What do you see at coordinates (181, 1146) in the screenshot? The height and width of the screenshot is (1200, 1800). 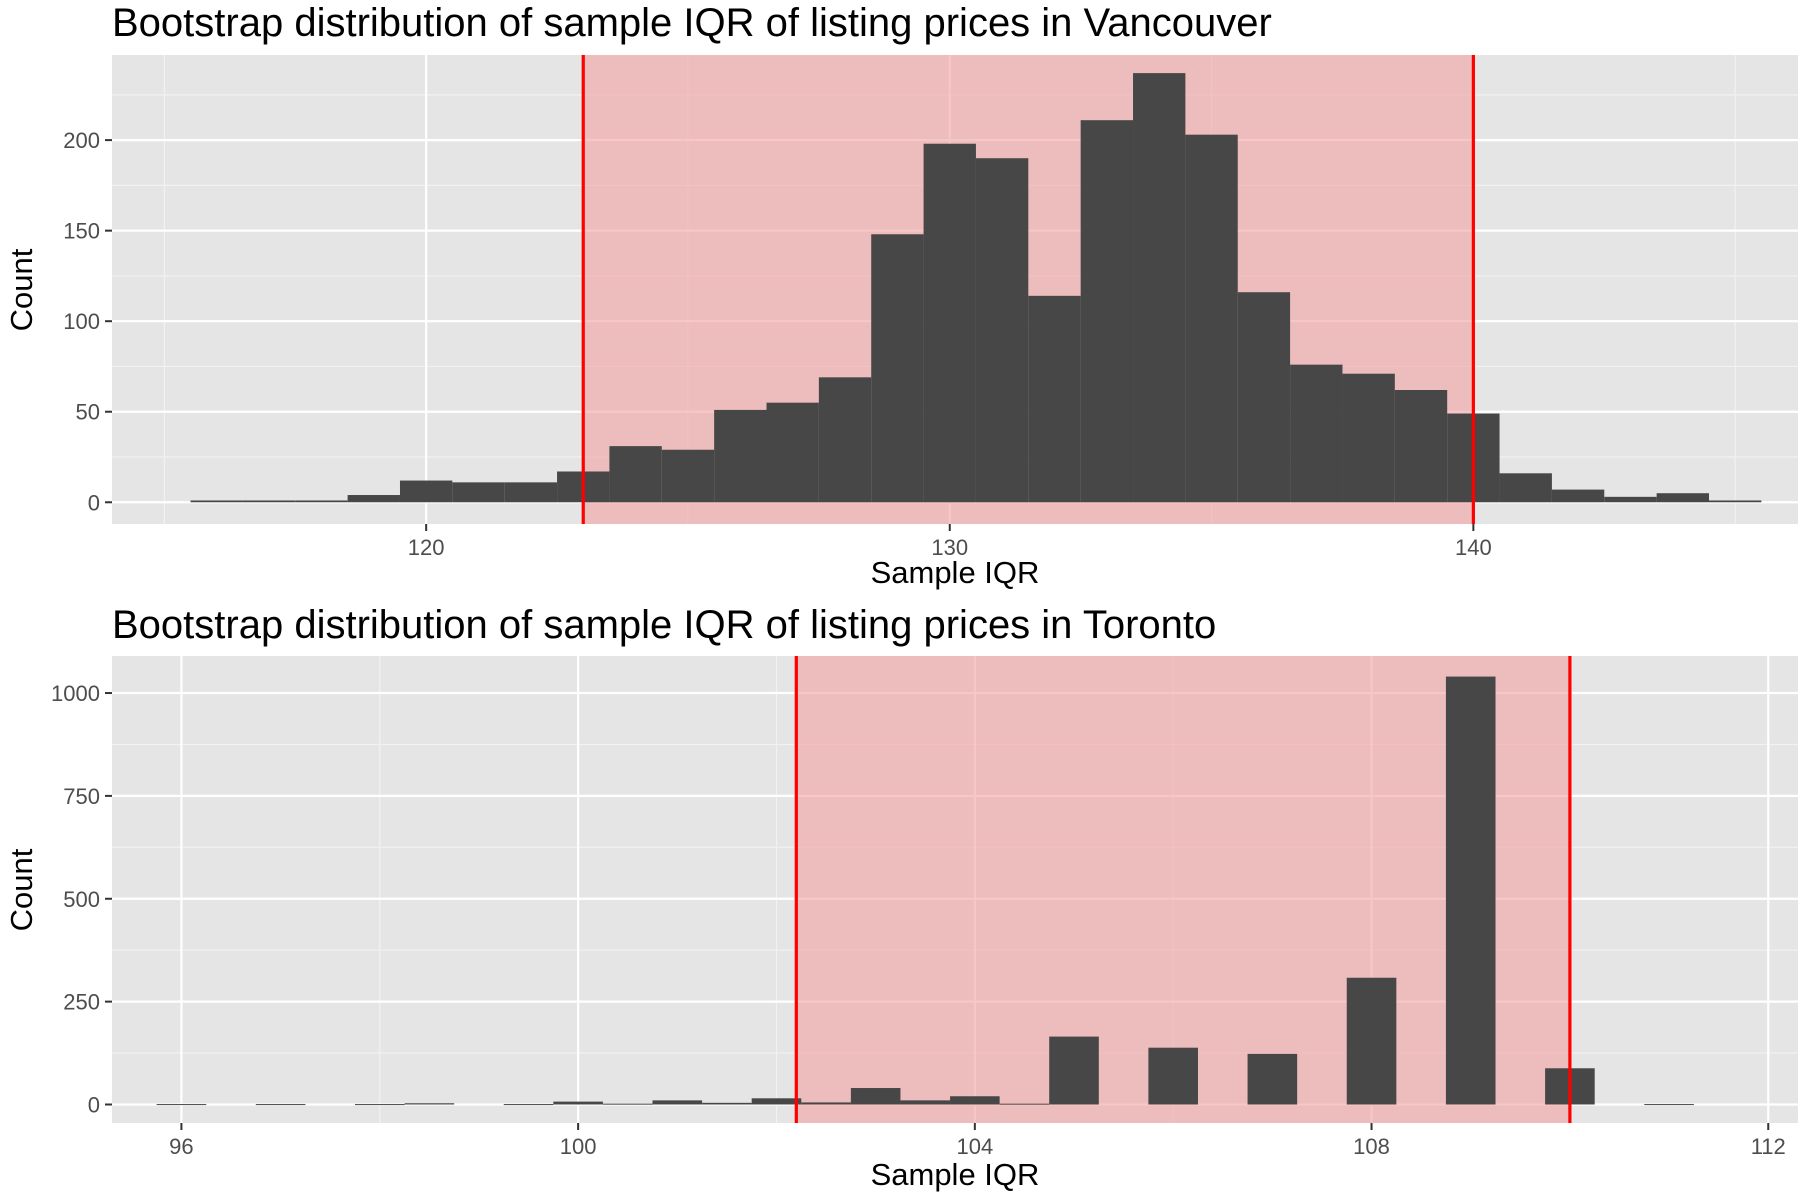 I see `x-tick-label: 96` at bounding box center [181, 1146].